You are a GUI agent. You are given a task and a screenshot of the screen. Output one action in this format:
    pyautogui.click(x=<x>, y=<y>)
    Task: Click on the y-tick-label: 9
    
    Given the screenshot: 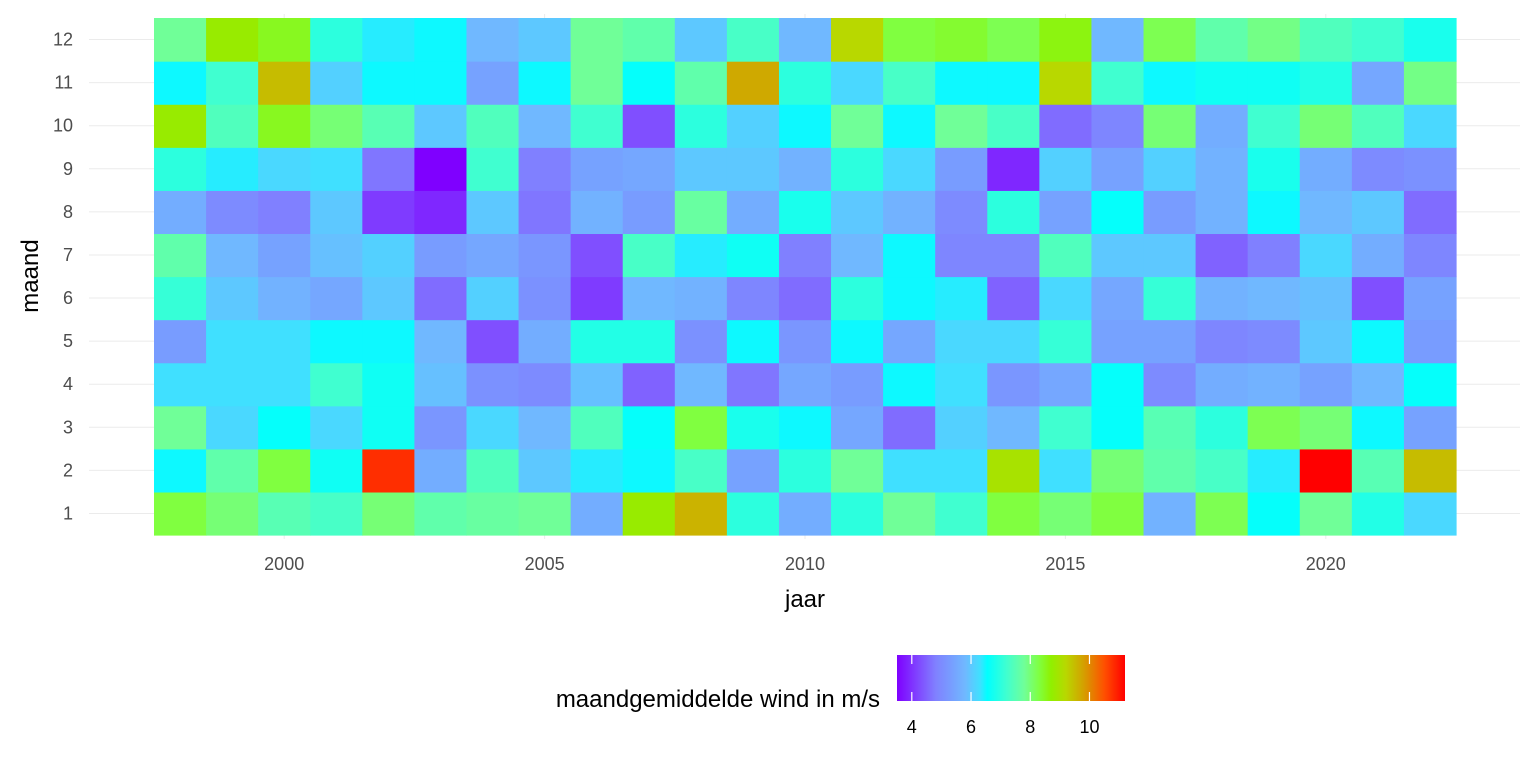 What is the action you would take?
    pyautogui.click(x=68, y=169)
    